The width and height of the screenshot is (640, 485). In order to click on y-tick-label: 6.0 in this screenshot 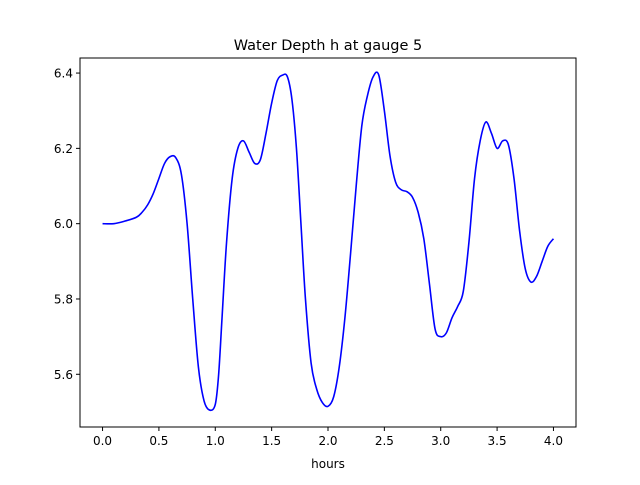, I will do `click(63, 224)`.